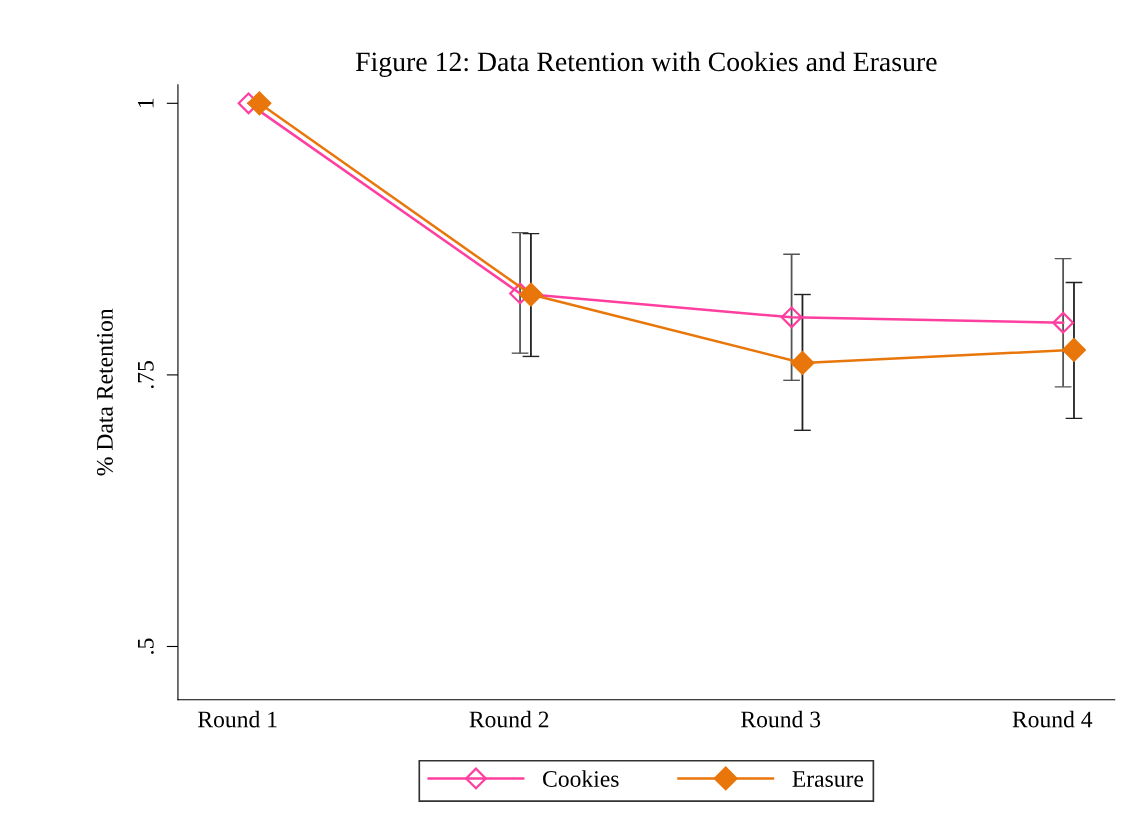  Describe the element at coordinates (781, 719) in the screenshot. I see `x-tick-label: Round 3` at that location.